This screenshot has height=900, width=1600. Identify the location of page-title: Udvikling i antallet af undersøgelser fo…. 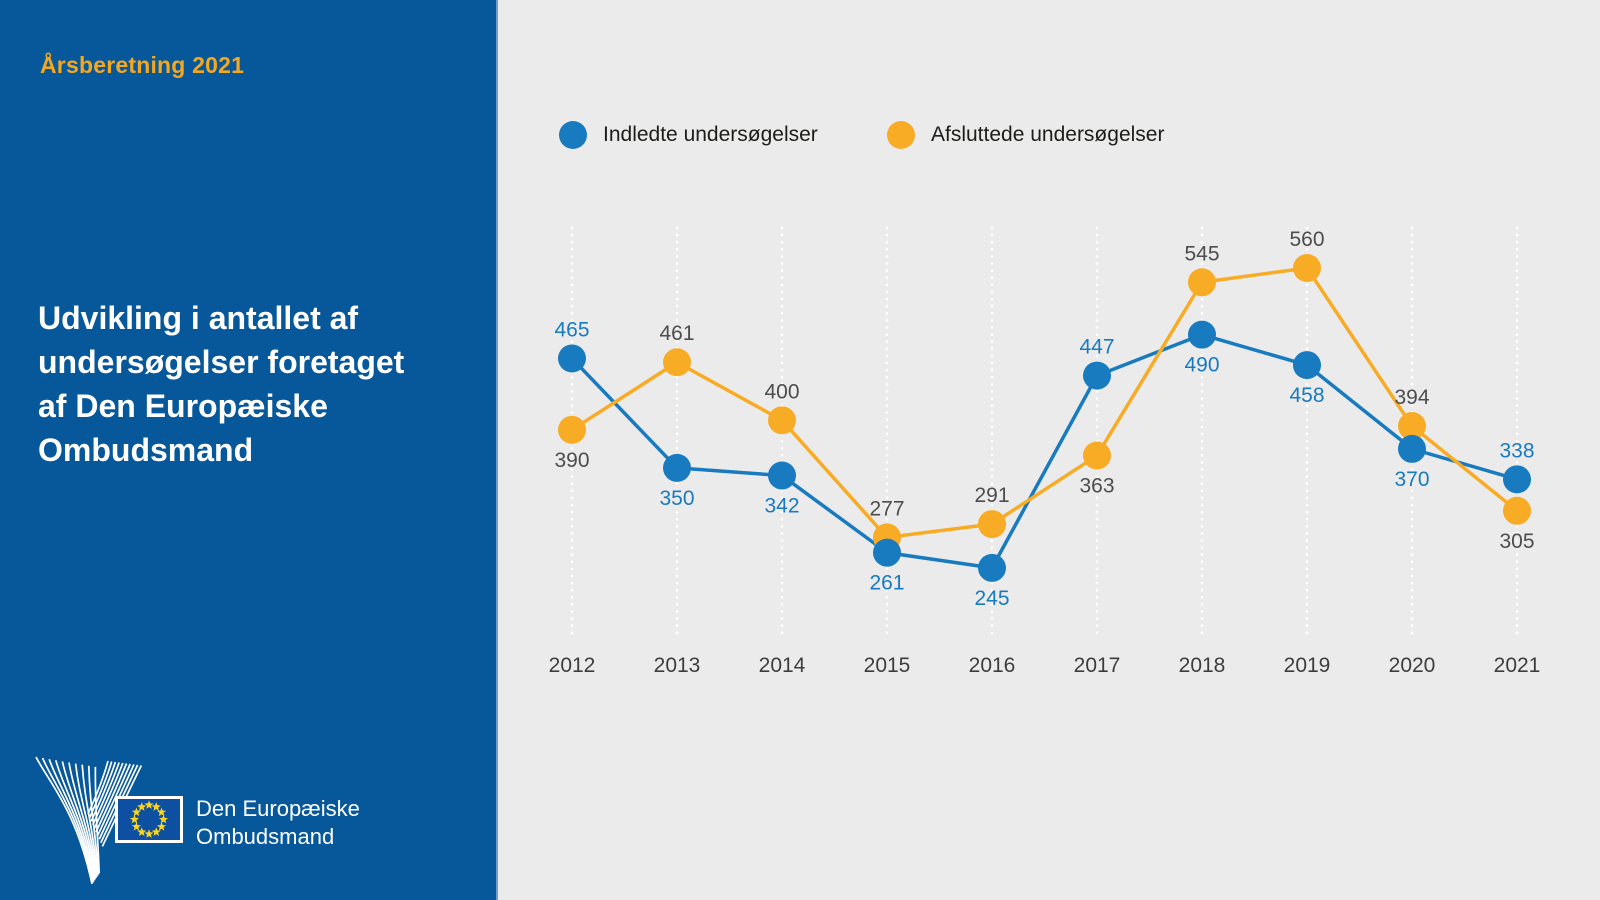
(221, 384).